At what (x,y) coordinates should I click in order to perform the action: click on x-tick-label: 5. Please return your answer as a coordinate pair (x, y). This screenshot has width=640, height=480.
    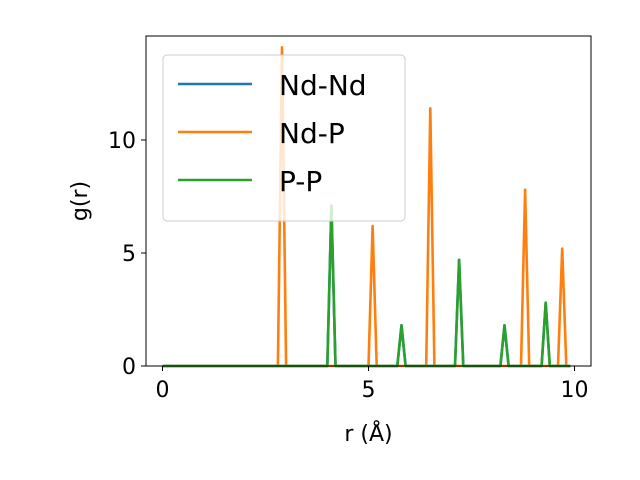
    Looking at the image, I should click on (369, 390).